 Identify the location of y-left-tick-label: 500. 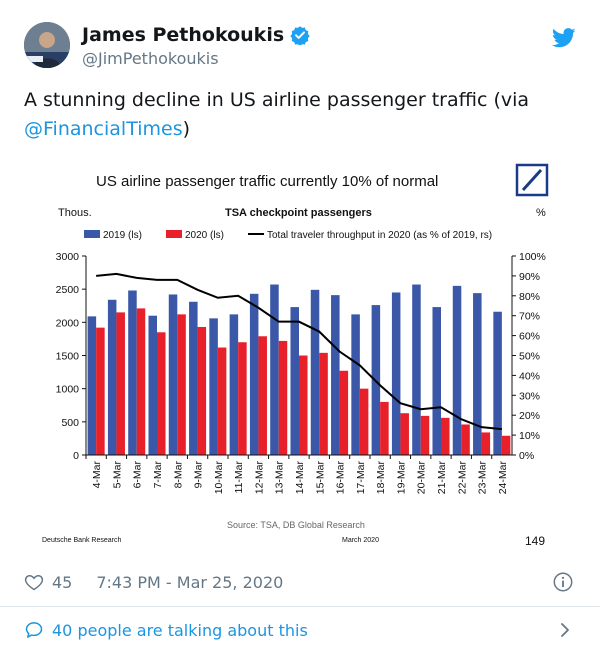
(70, 423).